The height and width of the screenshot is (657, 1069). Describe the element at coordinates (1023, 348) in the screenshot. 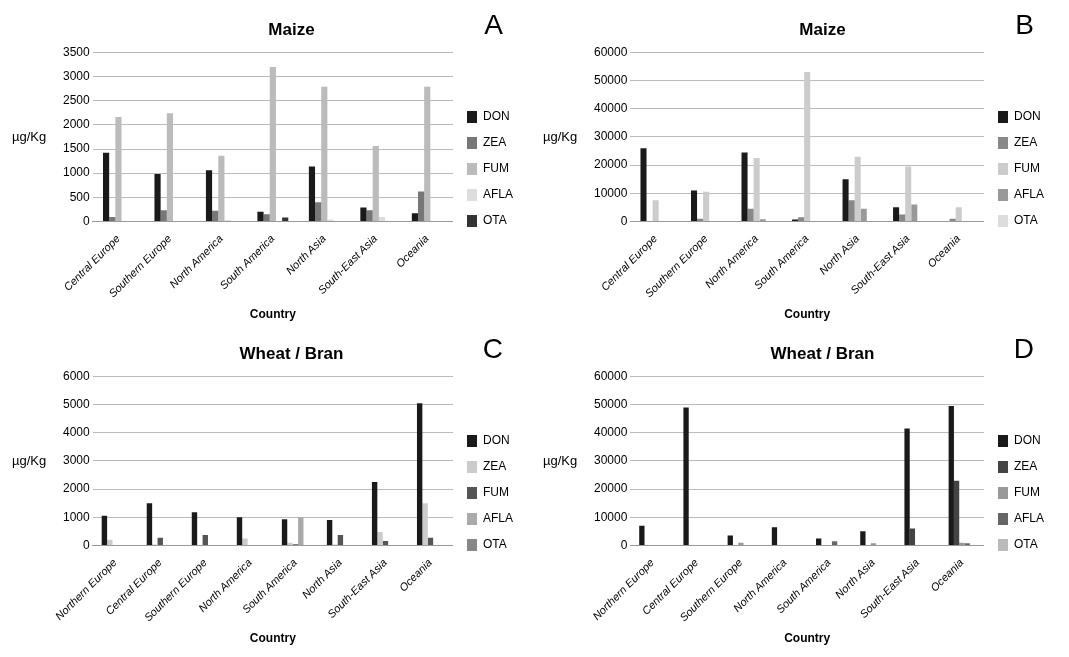

I see `text: D` at that location.